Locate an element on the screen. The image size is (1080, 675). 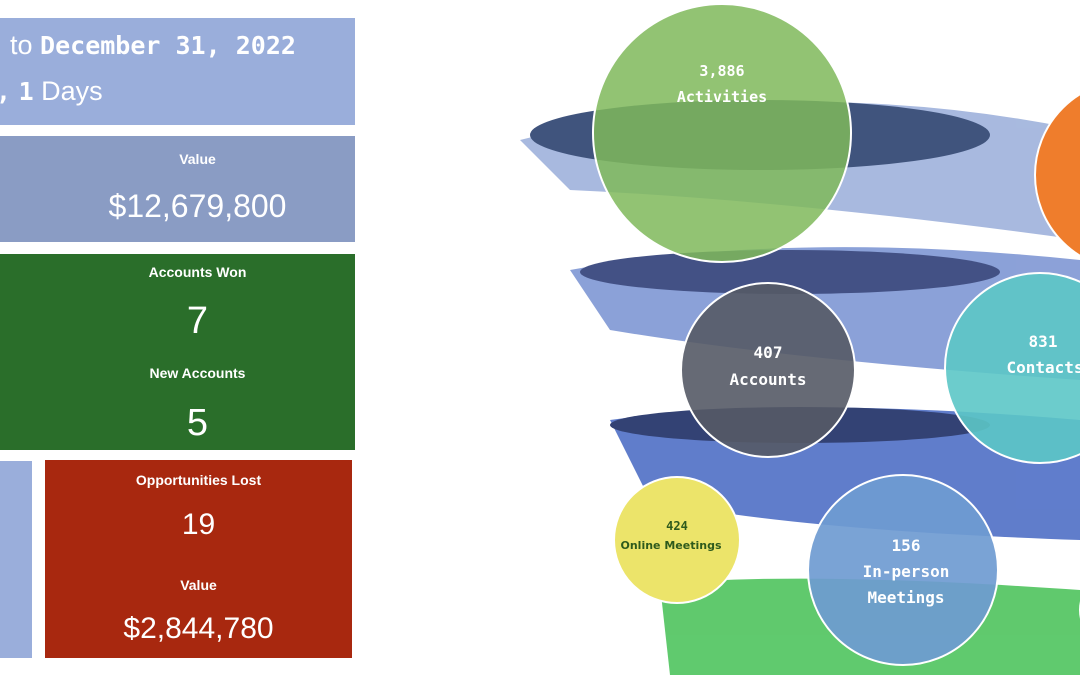
bubble-label: Accounts is located at coordinates (767, 379).